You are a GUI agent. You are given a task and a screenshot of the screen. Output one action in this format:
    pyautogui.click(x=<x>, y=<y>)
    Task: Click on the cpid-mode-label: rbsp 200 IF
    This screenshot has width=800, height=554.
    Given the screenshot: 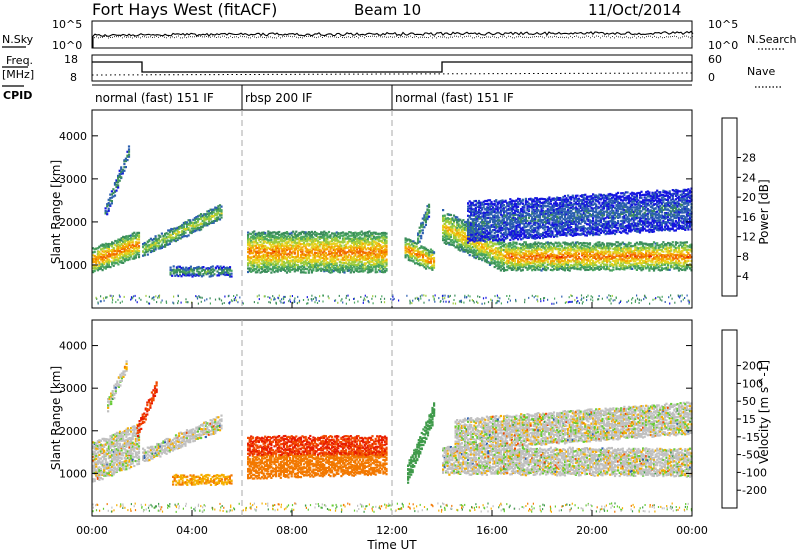 What is the action you would take?
    pyautogui.click(x=278, y=98)
    